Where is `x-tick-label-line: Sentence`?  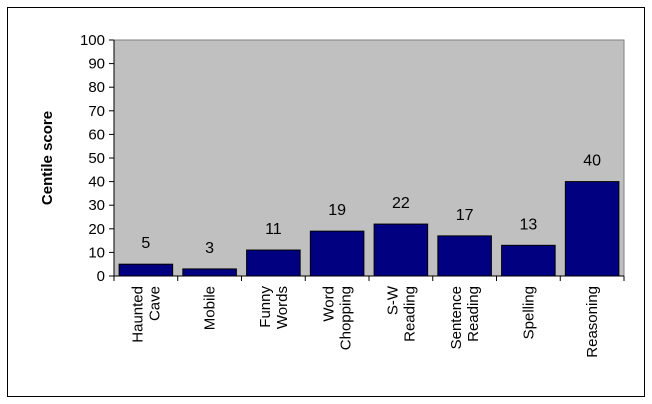 x-tick-label-line: Sentence is located at coordinates (456, 317).